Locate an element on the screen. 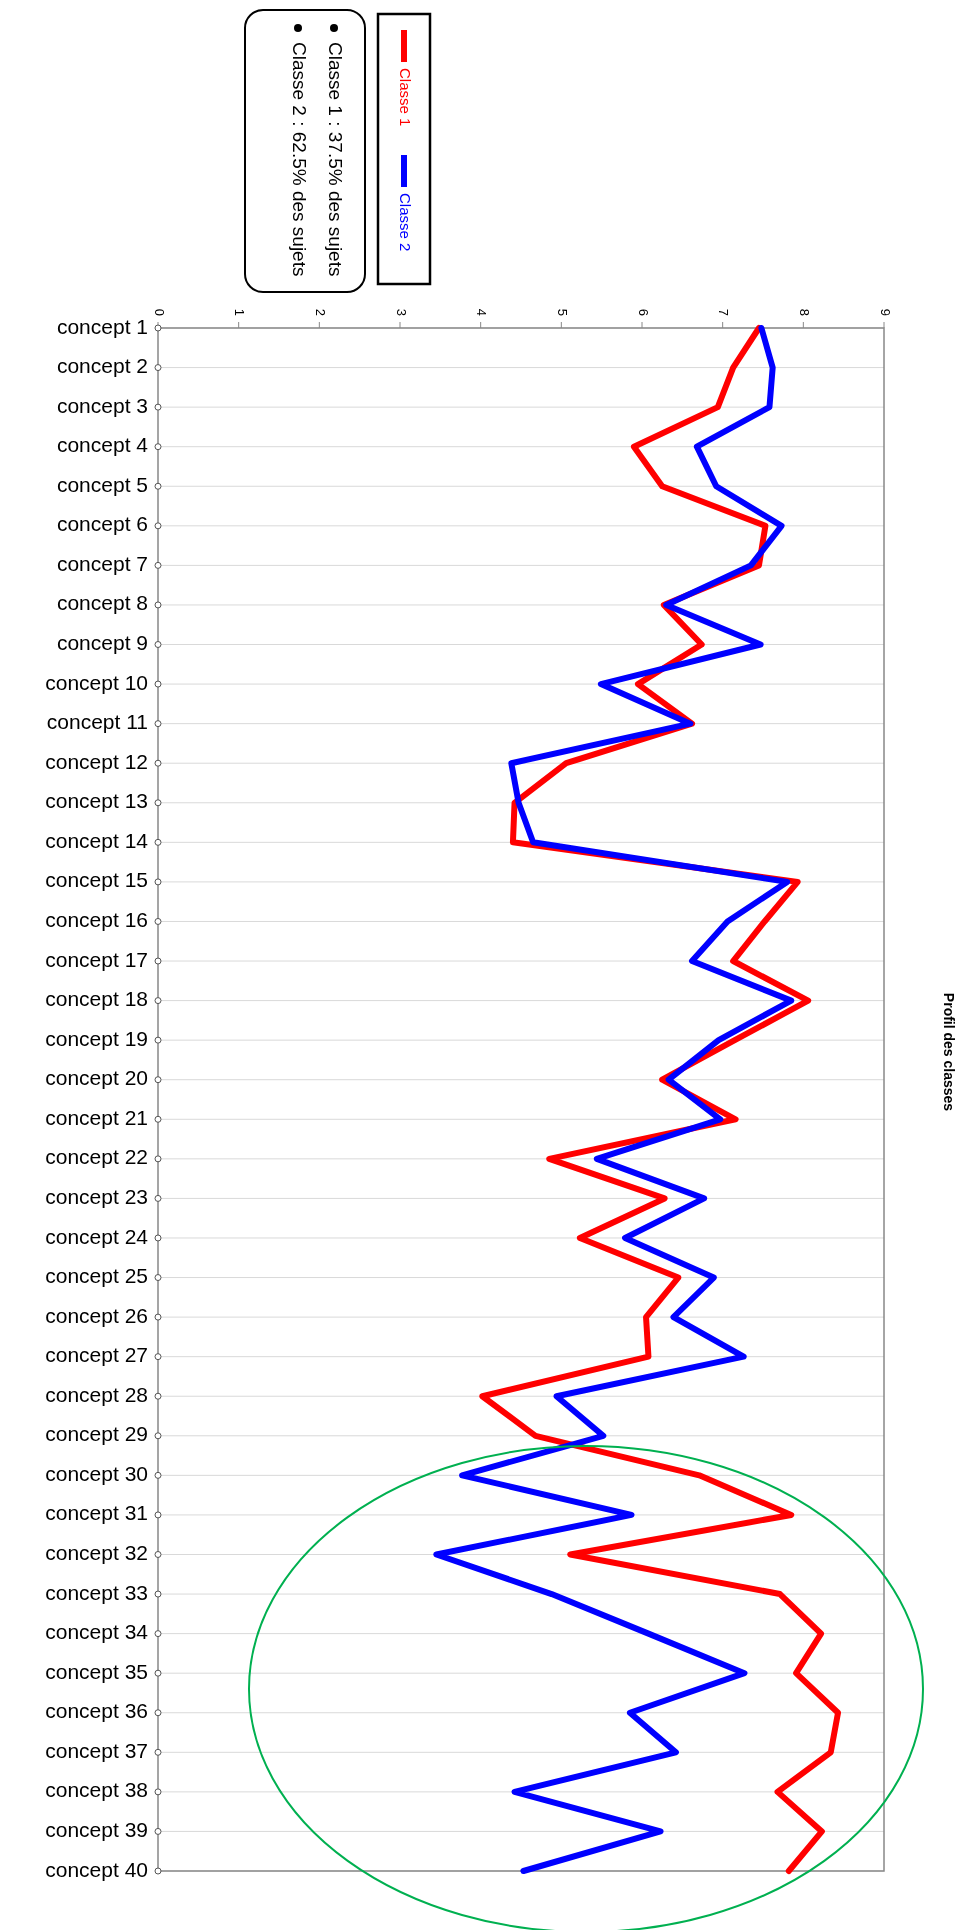 The image size is (964, 1930). y-tick-label: concept 4 is located at coordinates (102, 445).